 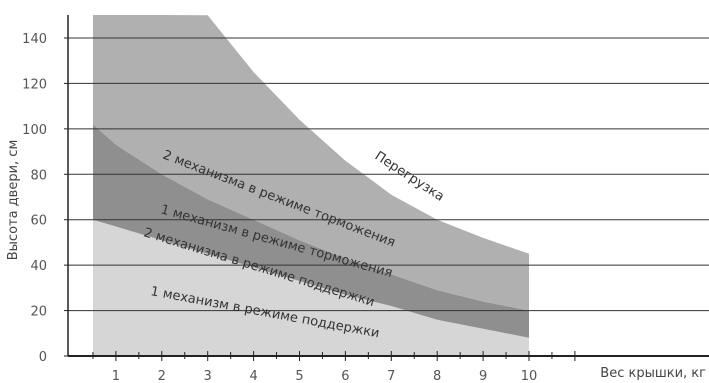 What do you see at coordinates (653, 373) in the screenshot?
I see `x-axis-title: Вес крышки, кг` at bounding box center [653, 373].